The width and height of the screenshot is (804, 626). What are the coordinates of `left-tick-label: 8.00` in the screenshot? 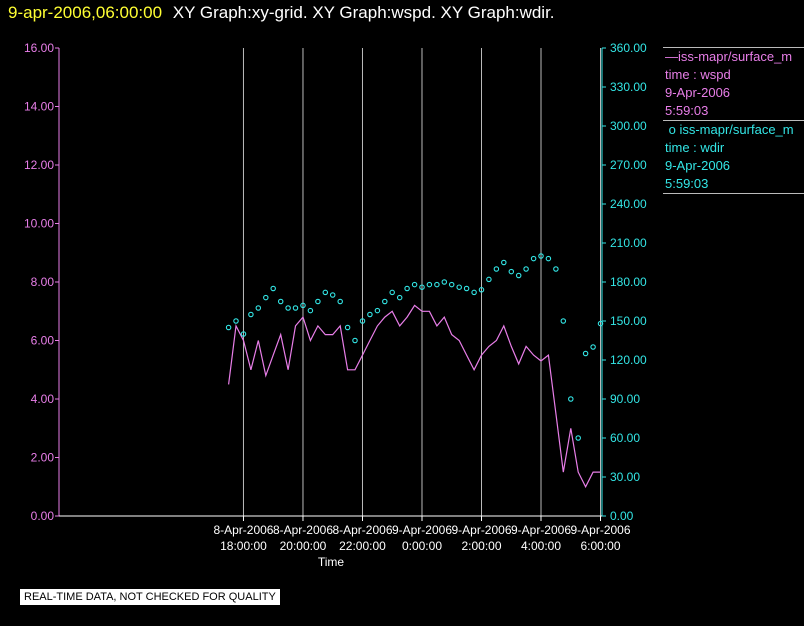 It's located at (43, 282).